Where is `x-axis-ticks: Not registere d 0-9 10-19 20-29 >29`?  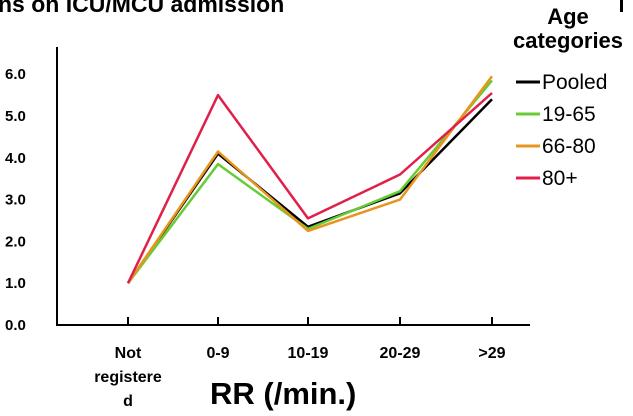
x-axis-ticks: Not registere d 0-9 10-19 20-29 >29 is located at coordinates (300, 363).